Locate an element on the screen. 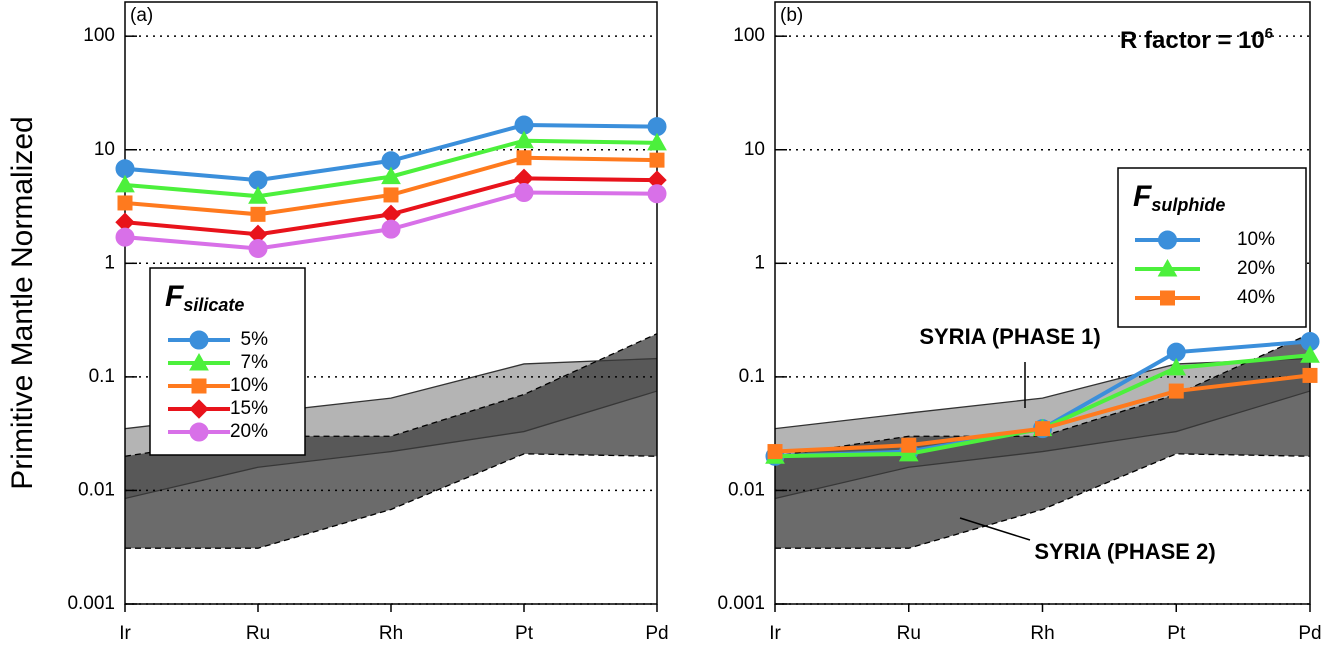 The image size is (1325, 652). legend-label: 15% is located at coordinates (249, 408).